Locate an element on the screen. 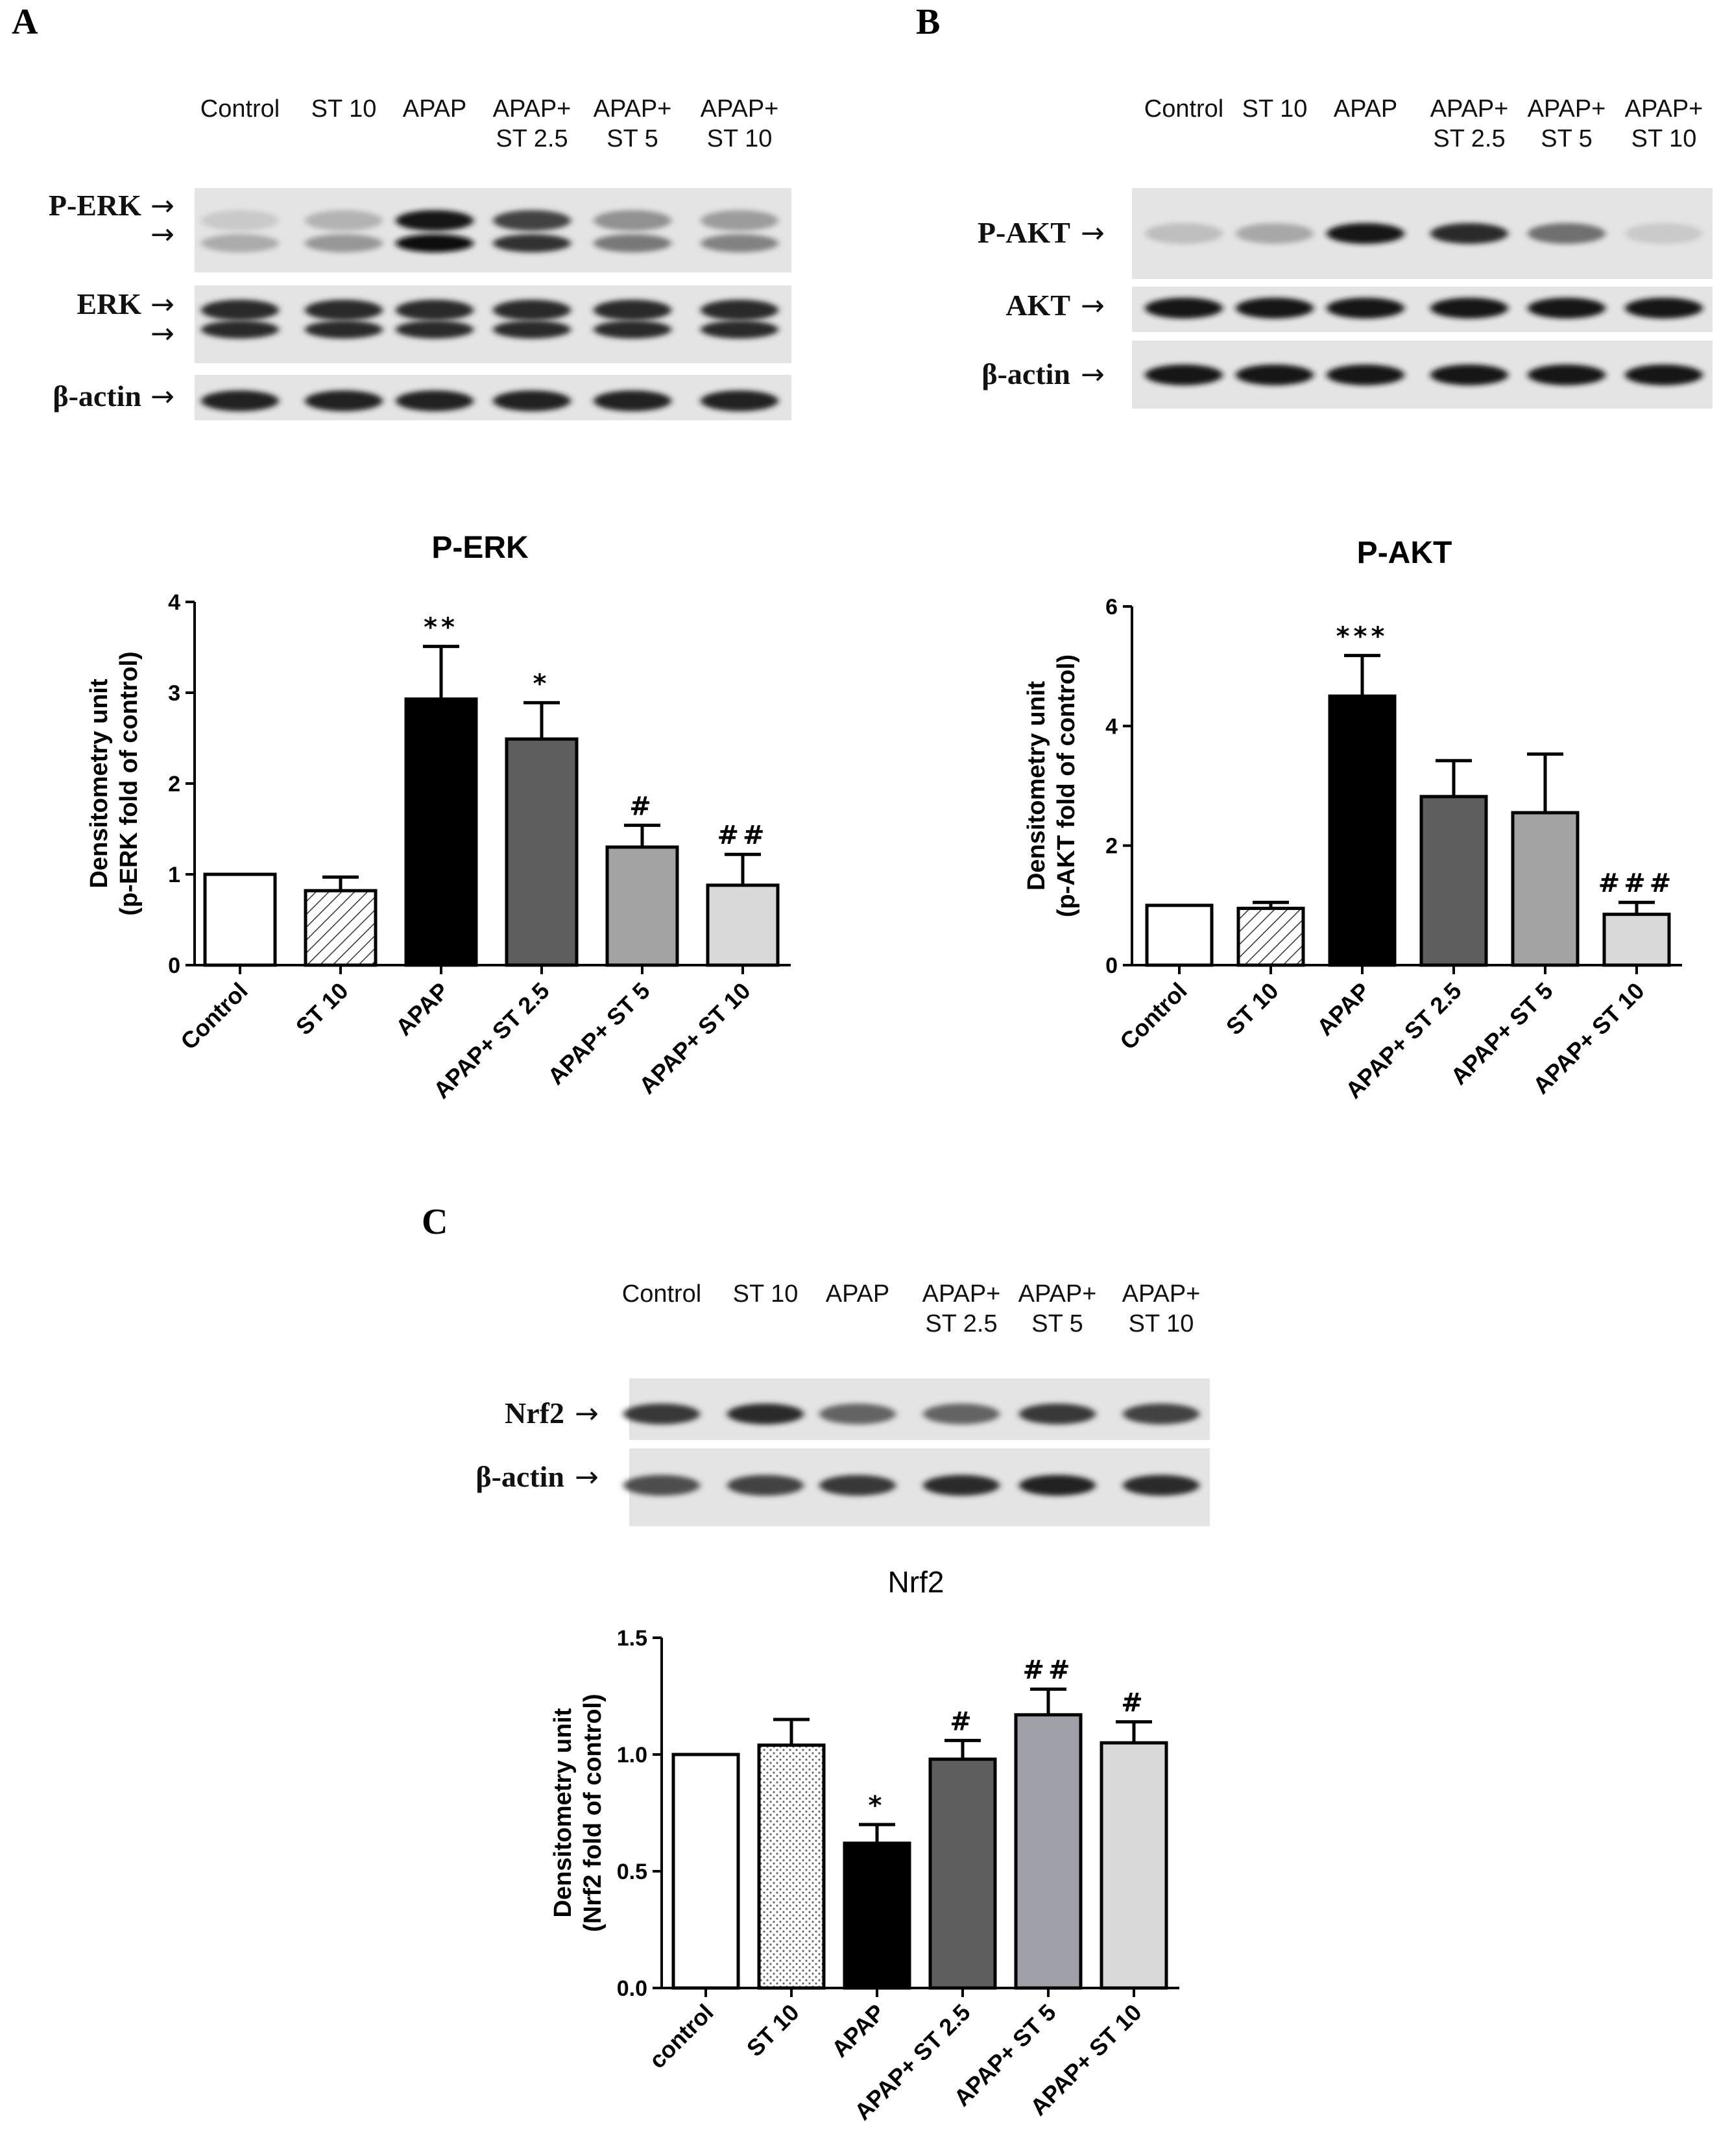 The height and width of the screenshot is (2156, 1732). lane-label: ST 5 is located at coordinates (632, 138).